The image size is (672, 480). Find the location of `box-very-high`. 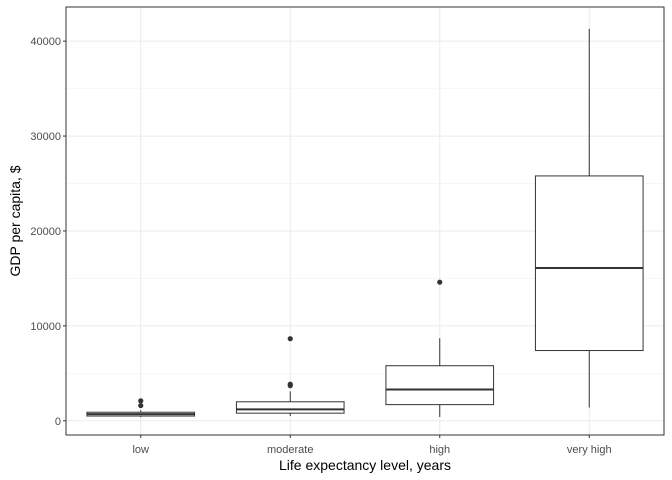

box-very-high is located at coordinates (589, 218).